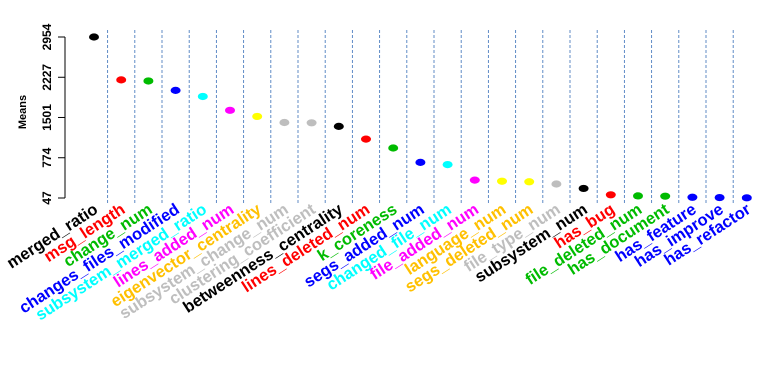  I want to click on y-tick-label: 774, so click(47, 157).